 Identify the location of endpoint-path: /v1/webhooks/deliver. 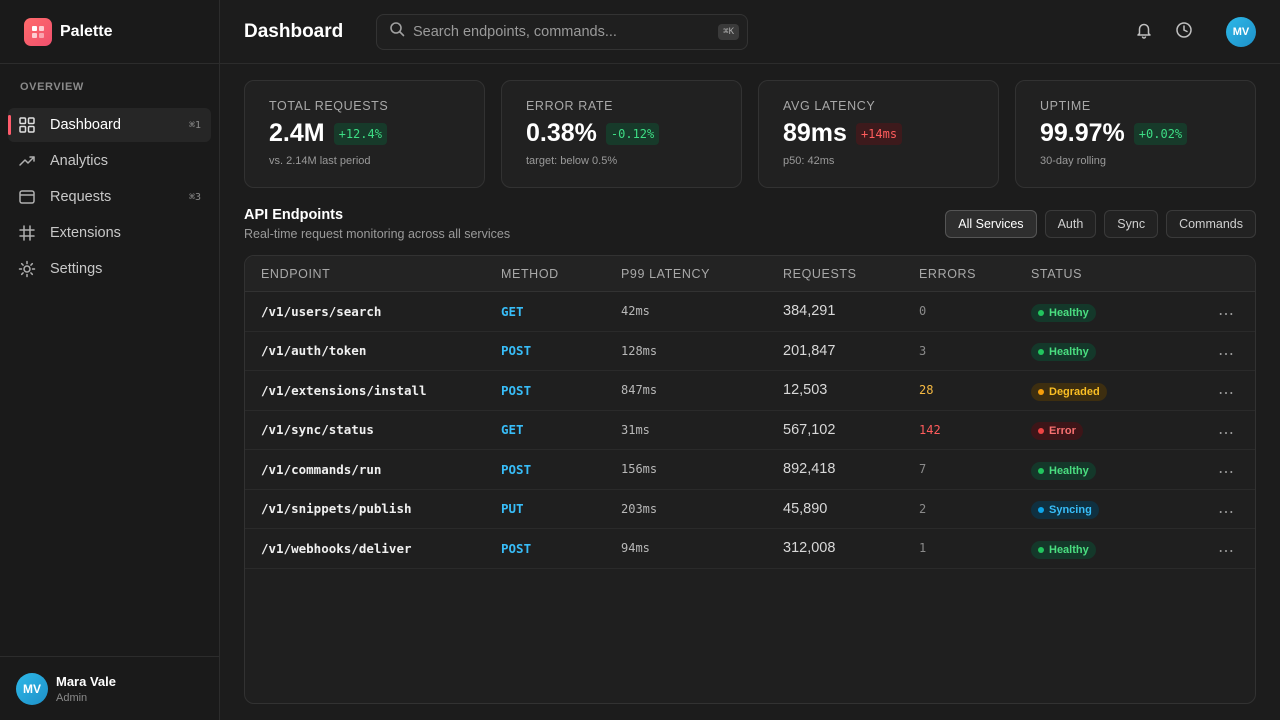
(336, 548).